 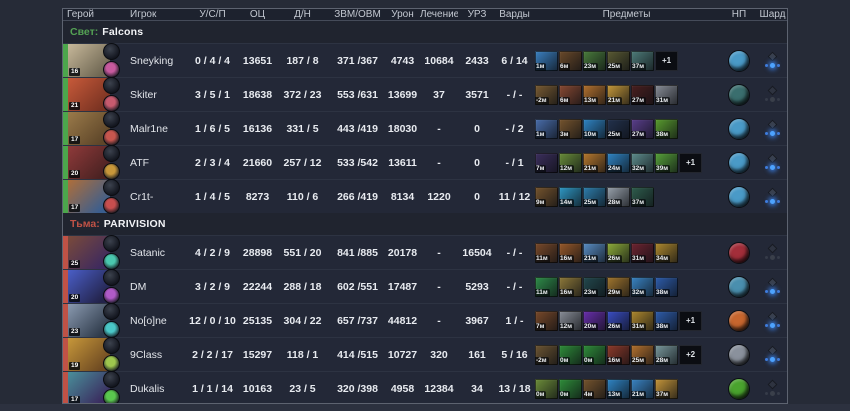 What do you see at coordinates (302, 128) in the screenshot?
I see `stat-lasthits-denies: 331 / 5` at bounding box center [302, 128].